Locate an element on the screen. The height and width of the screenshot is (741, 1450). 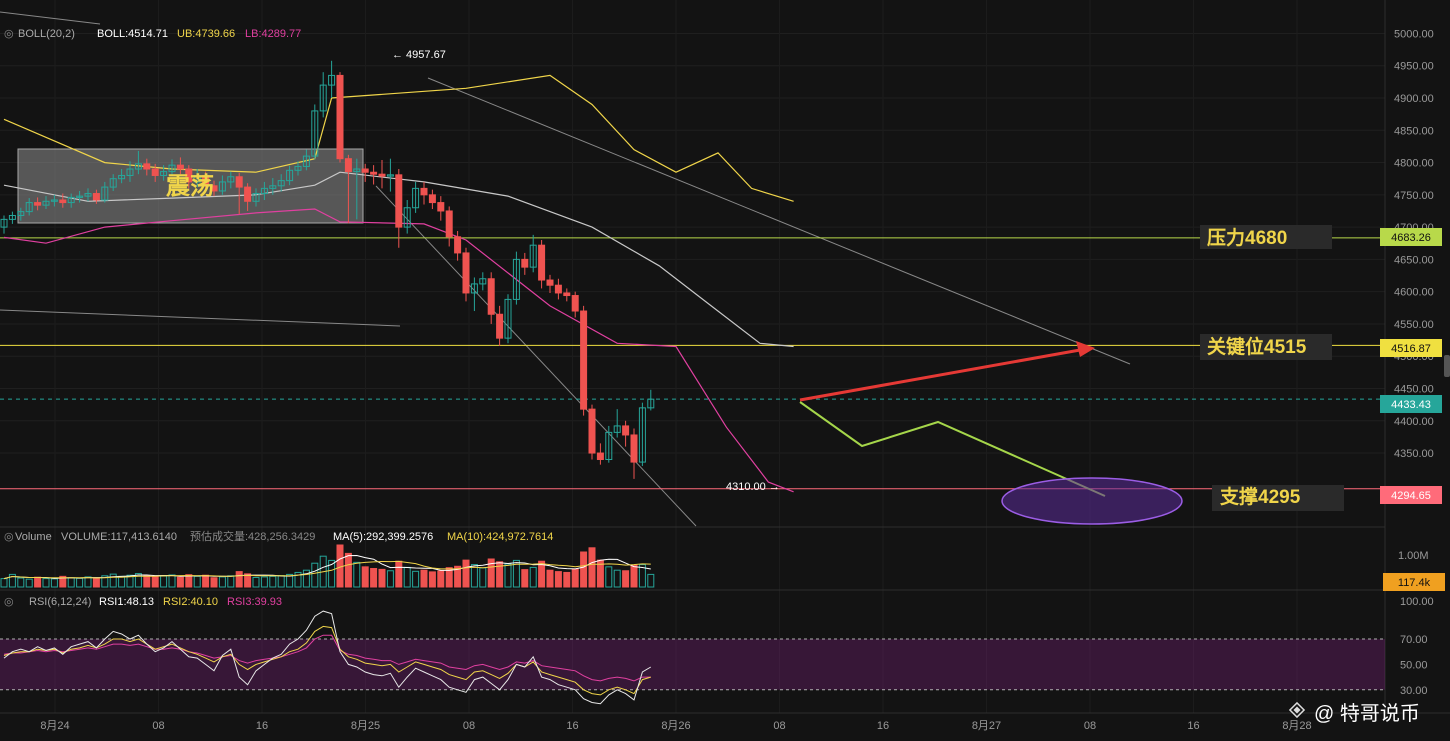
low-marker: 4310.00 → is located at coordinates (753, 487).